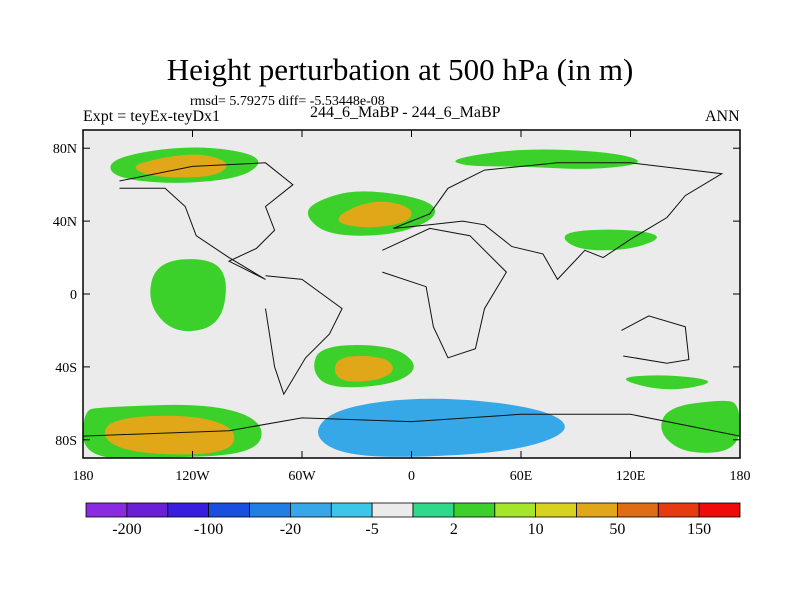 The image size is (800, 600). I want to click on y-tick-label-2: 0, so click(73, 295).